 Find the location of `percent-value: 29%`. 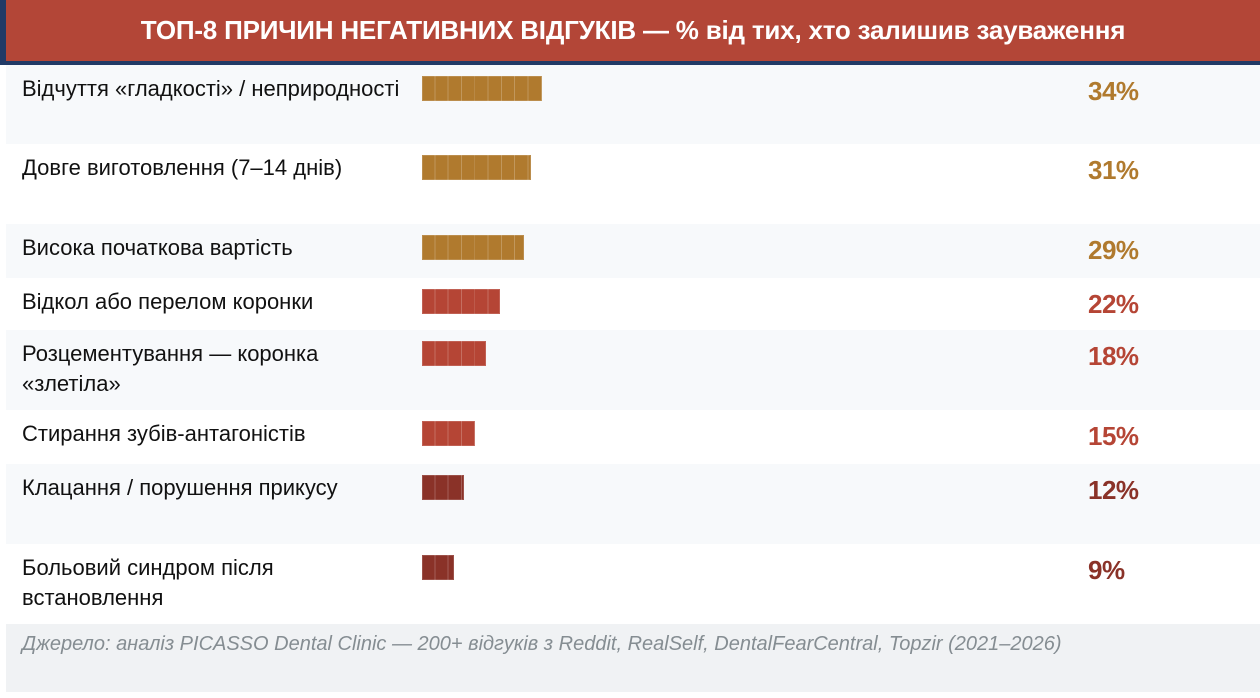

percent-value: 29% is located at coordinates (1113, 250).